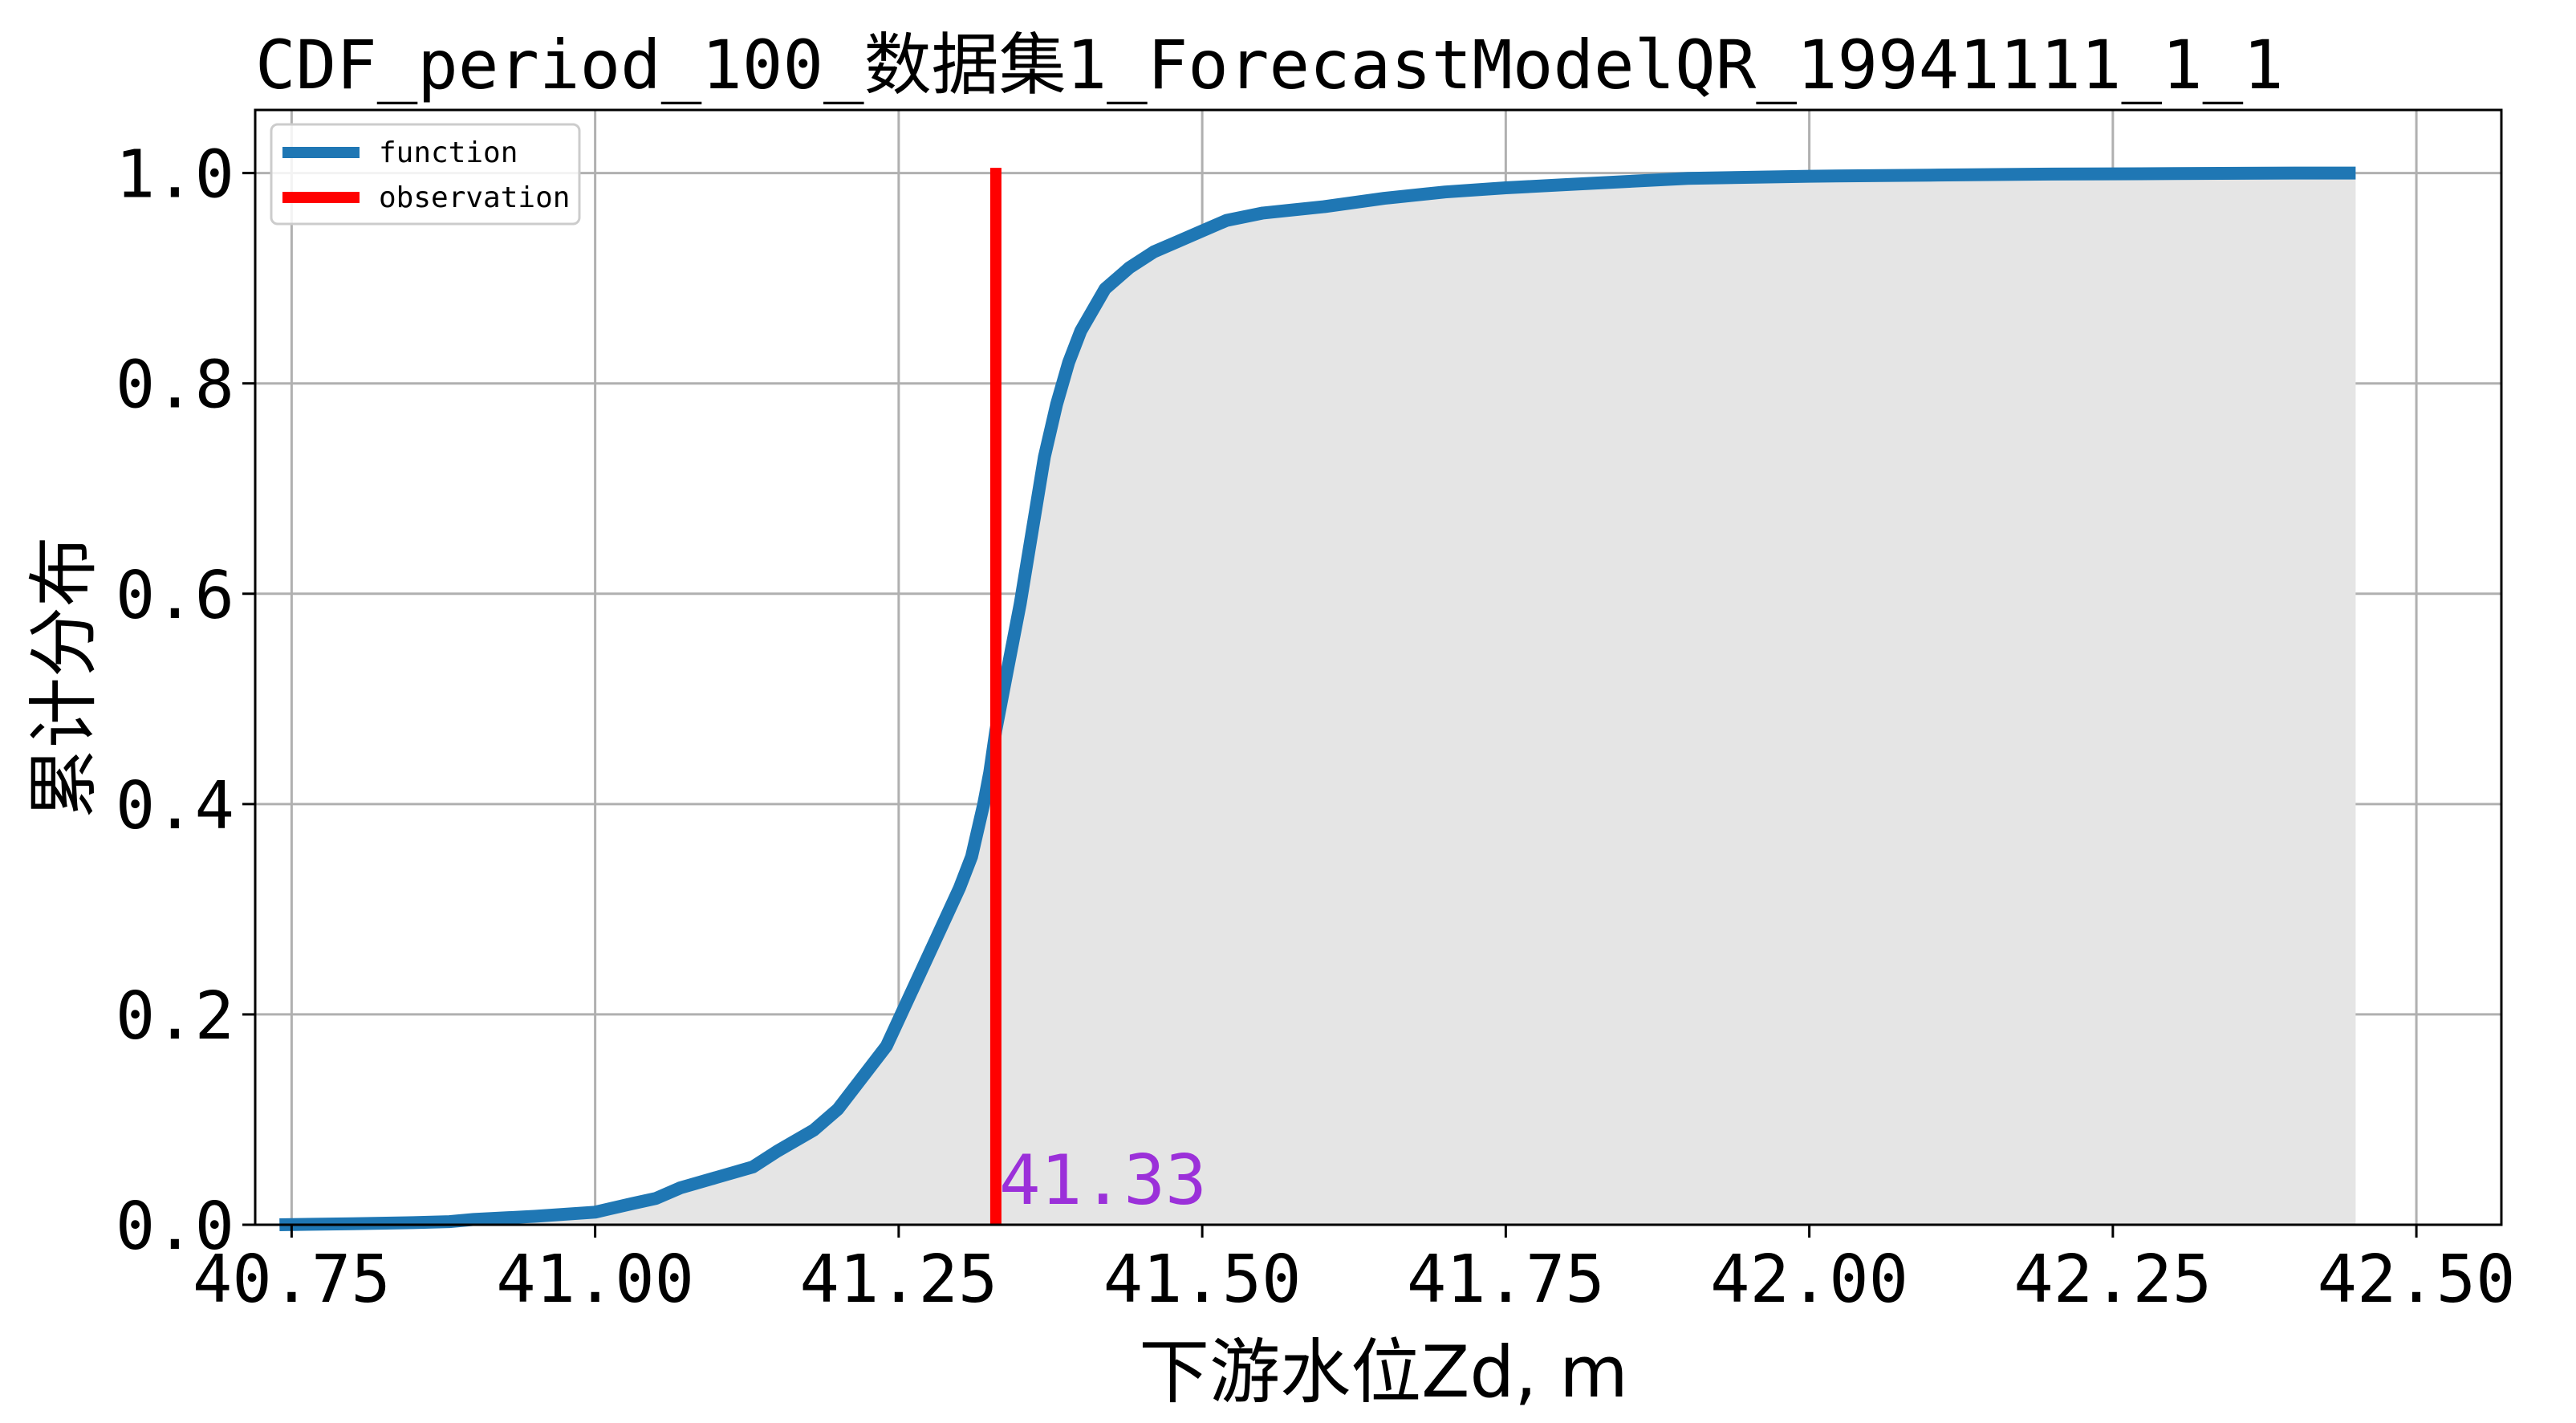  Describe the element at coordinates (898, 1280) in the screenshot. I see `x-tick-label: 41.25` at that location.